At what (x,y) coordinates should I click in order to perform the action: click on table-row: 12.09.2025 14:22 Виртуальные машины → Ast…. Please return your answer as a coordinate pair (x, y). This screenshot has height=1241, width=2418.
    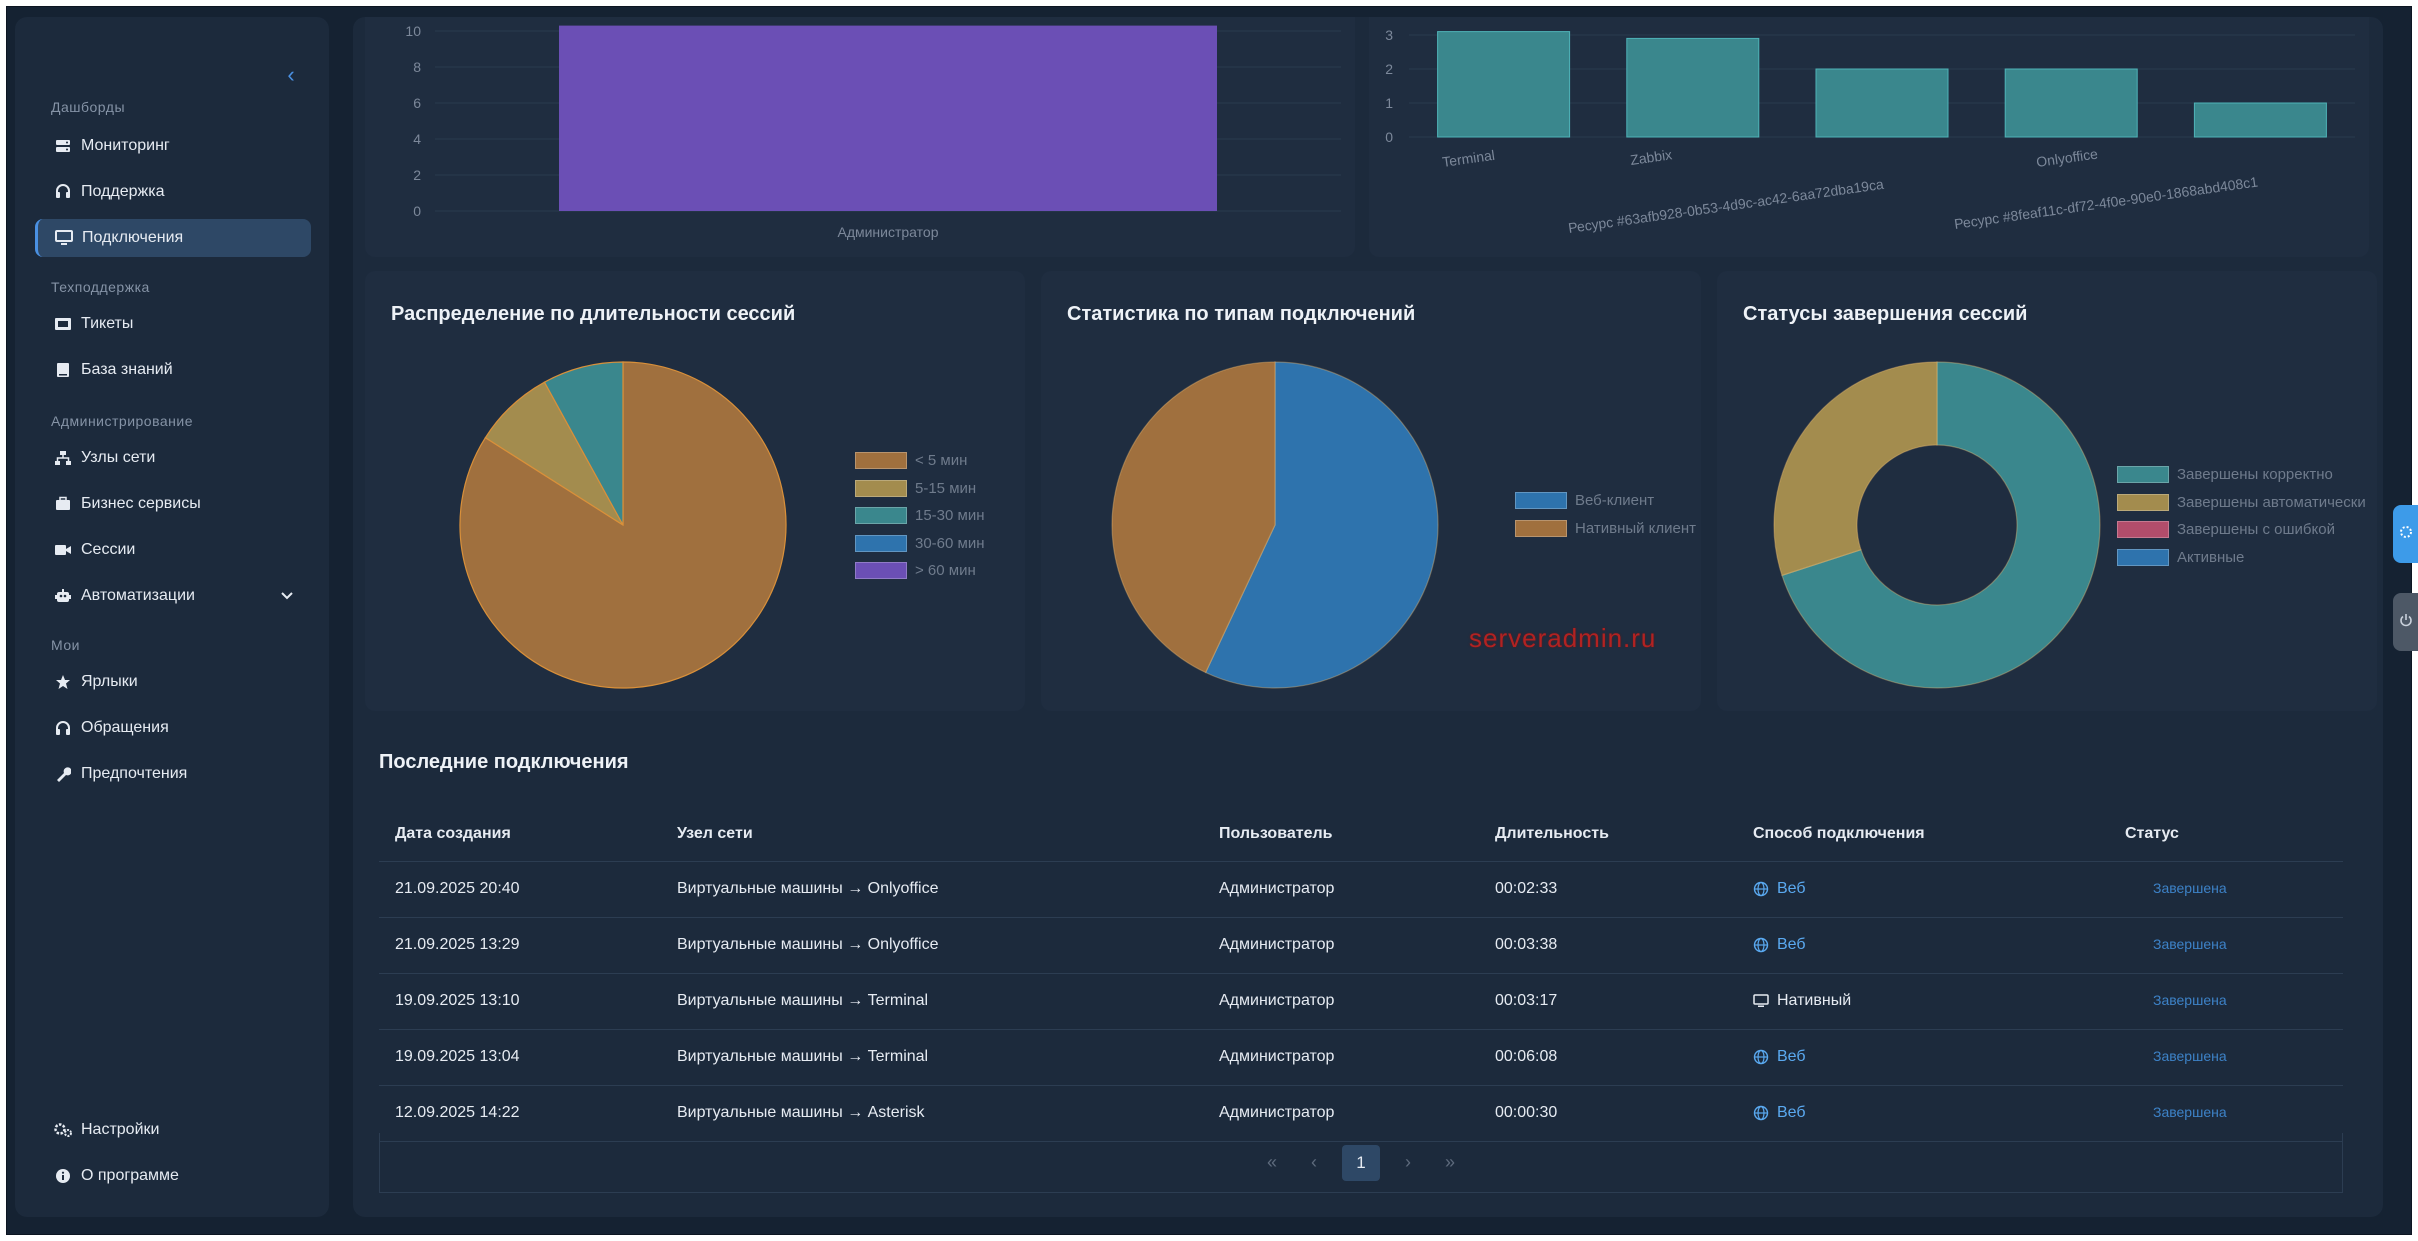
    Looking at the image, I should click on (1361, 1113).